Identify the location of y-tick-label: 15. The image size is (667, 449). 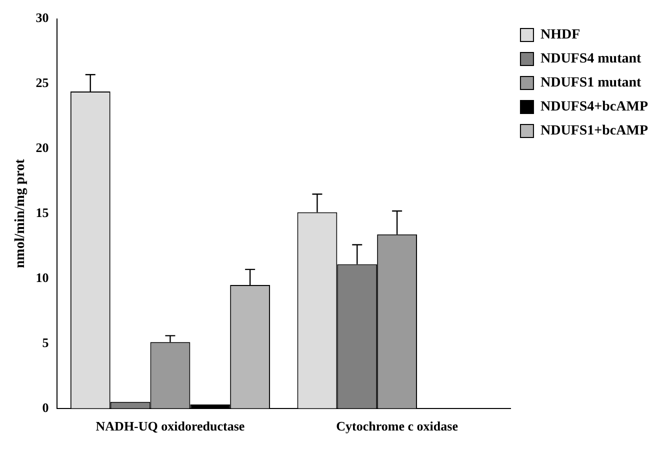
(43, 212).